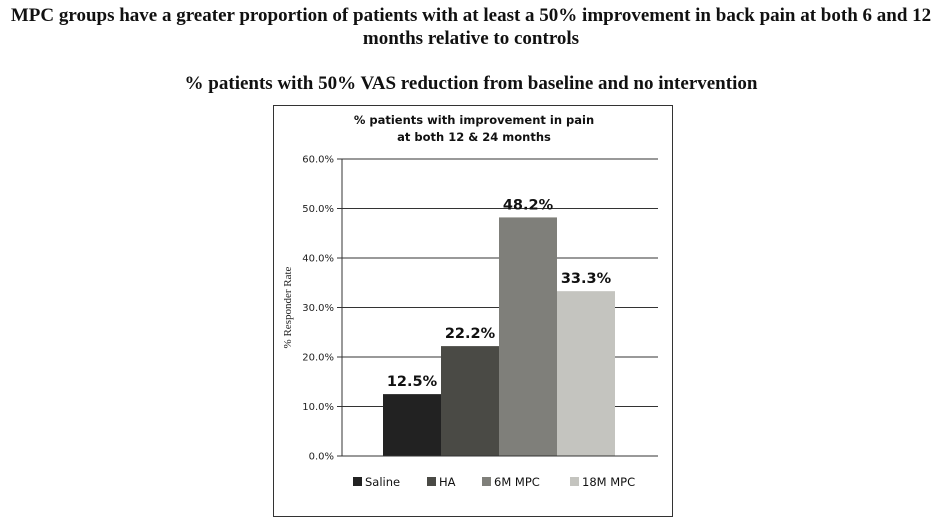 Image resolution: width=942 pixels, height=527 pixels. I want to click on bars, so click(499, 336).